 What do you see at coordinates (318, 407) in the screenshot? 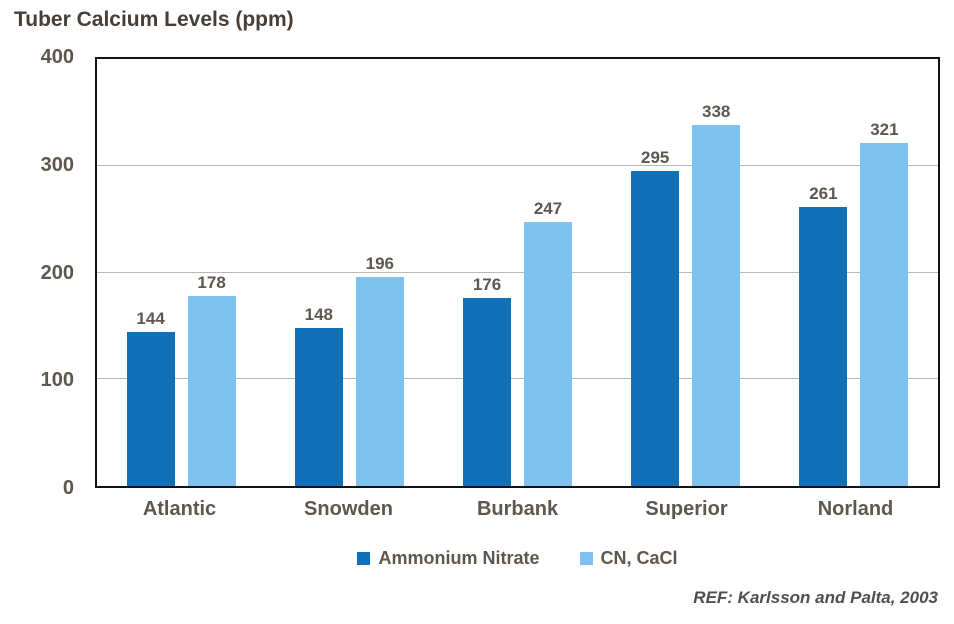
I see `bar-ammonium-nitrate-snowden` at bounding box center [318, 407].